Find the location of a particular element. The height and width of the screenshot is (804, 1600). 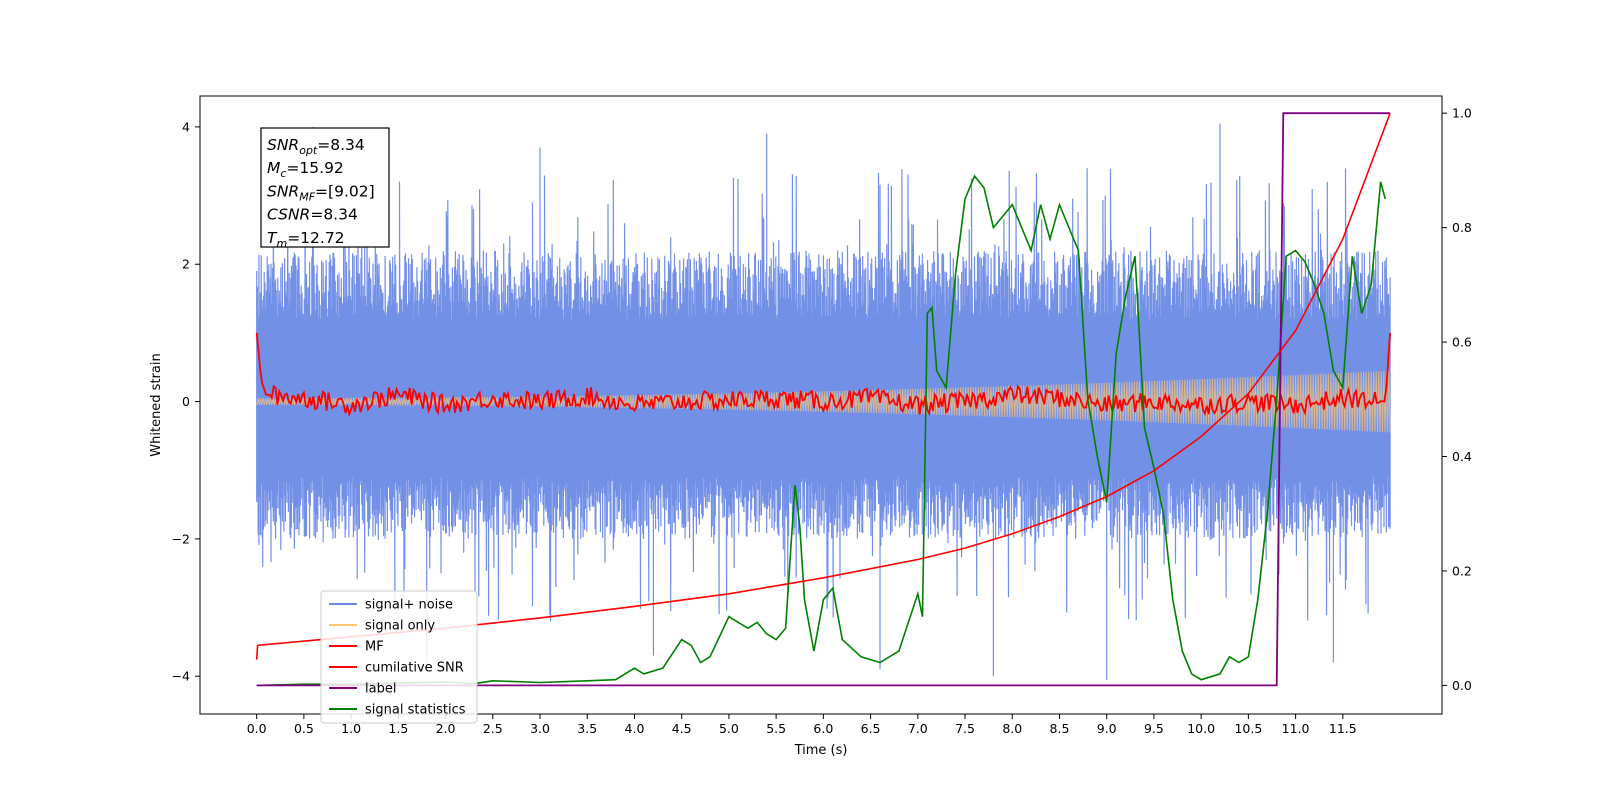

y-tick-label: 0 is located at coordinates (186, 401).